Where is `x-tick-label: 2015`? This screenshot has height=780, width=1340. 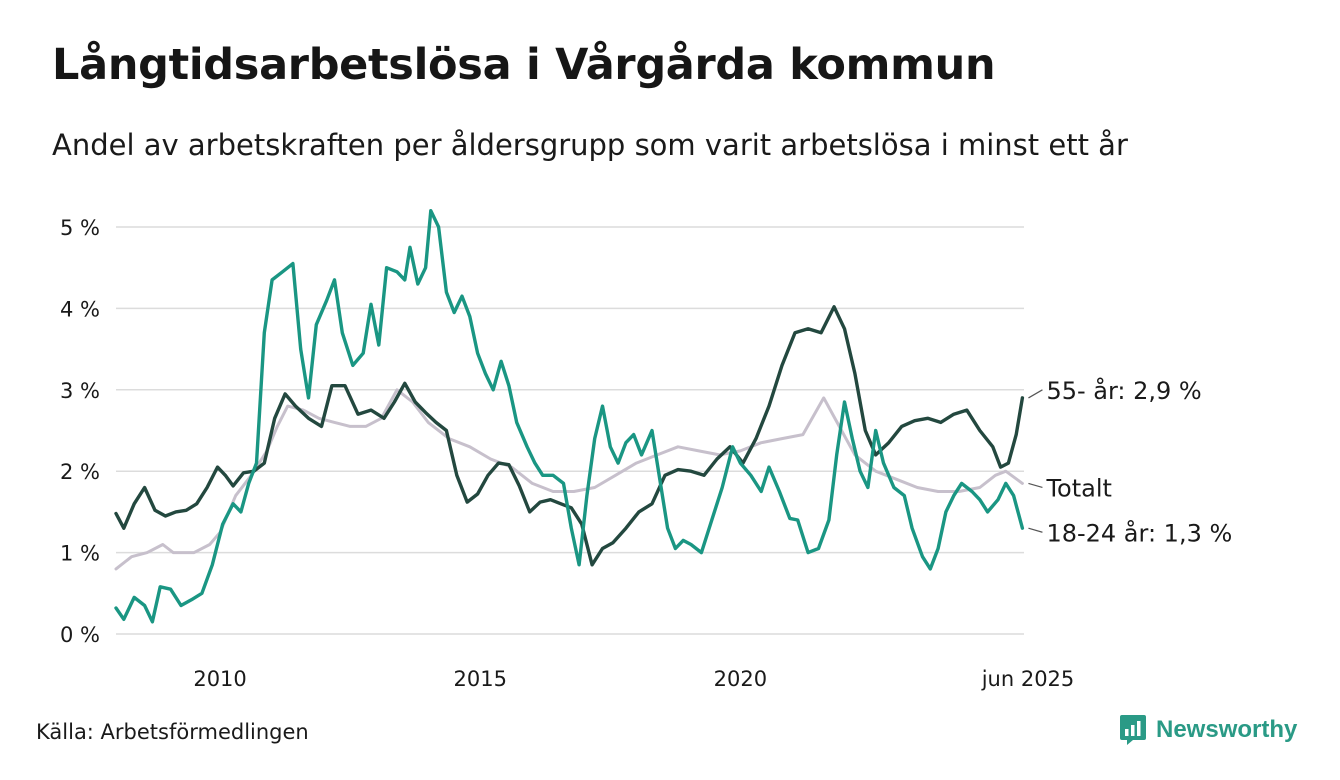
x-tick-label: 2015 is located at coordinates (480, 679).